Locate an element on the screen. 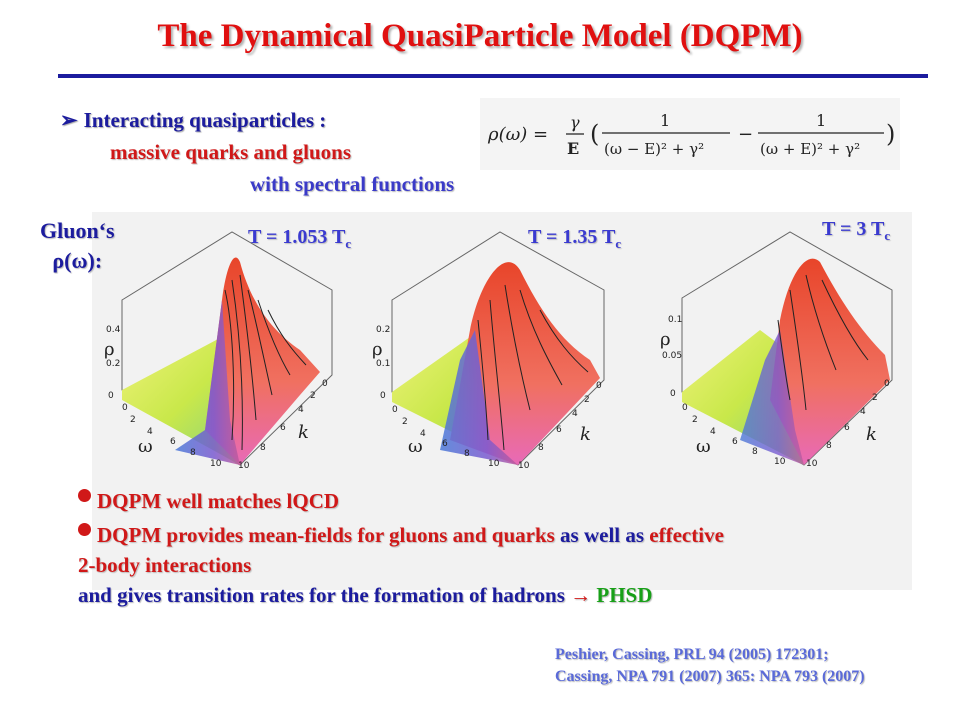 This screenshot has width=960, height=720. plot-1-k-tick-1: 8 is located at coordinates (263, 448).